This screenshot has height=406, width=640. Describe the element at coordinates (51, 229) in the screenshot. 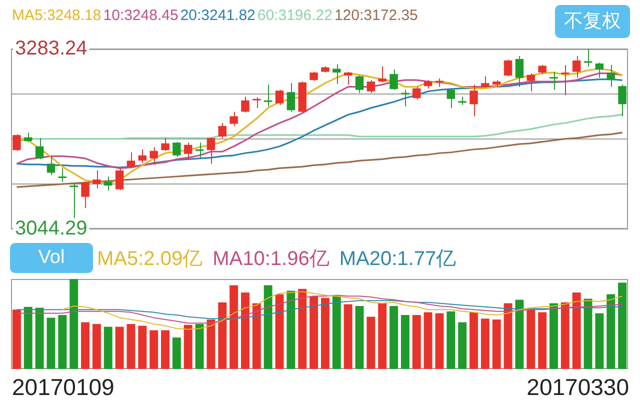

I see `y-tick-label: 3044.29` at that location.